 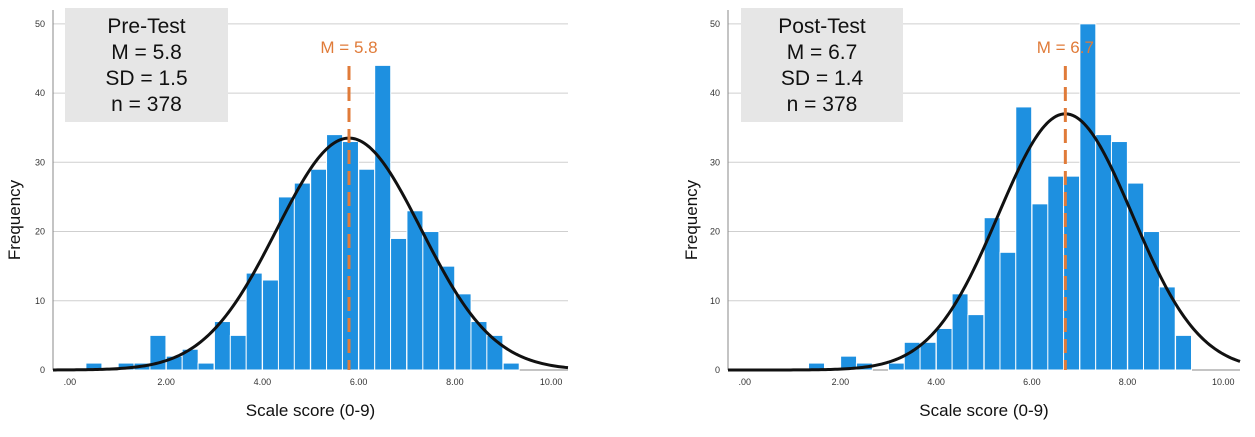 I want to click on pre-y-tick-label: 40, so click(x=40, y=93).